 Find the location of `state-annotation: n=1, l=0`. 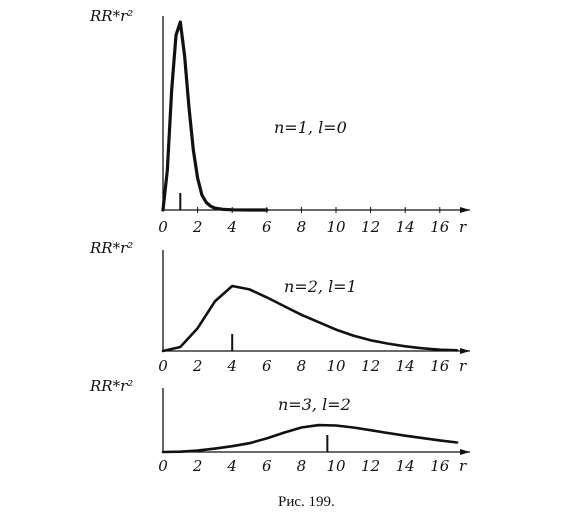

state-annotation: n=1, l=0 is located at coordinates (310, 127).